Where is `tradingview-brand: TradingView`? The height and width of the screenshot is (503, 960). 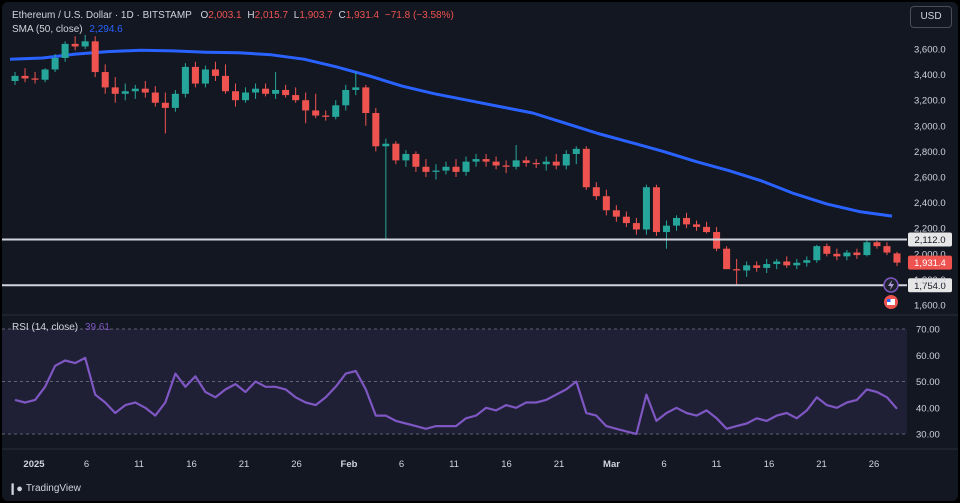
tradingview-brand: TradingView is located at coordinates (53, 488).